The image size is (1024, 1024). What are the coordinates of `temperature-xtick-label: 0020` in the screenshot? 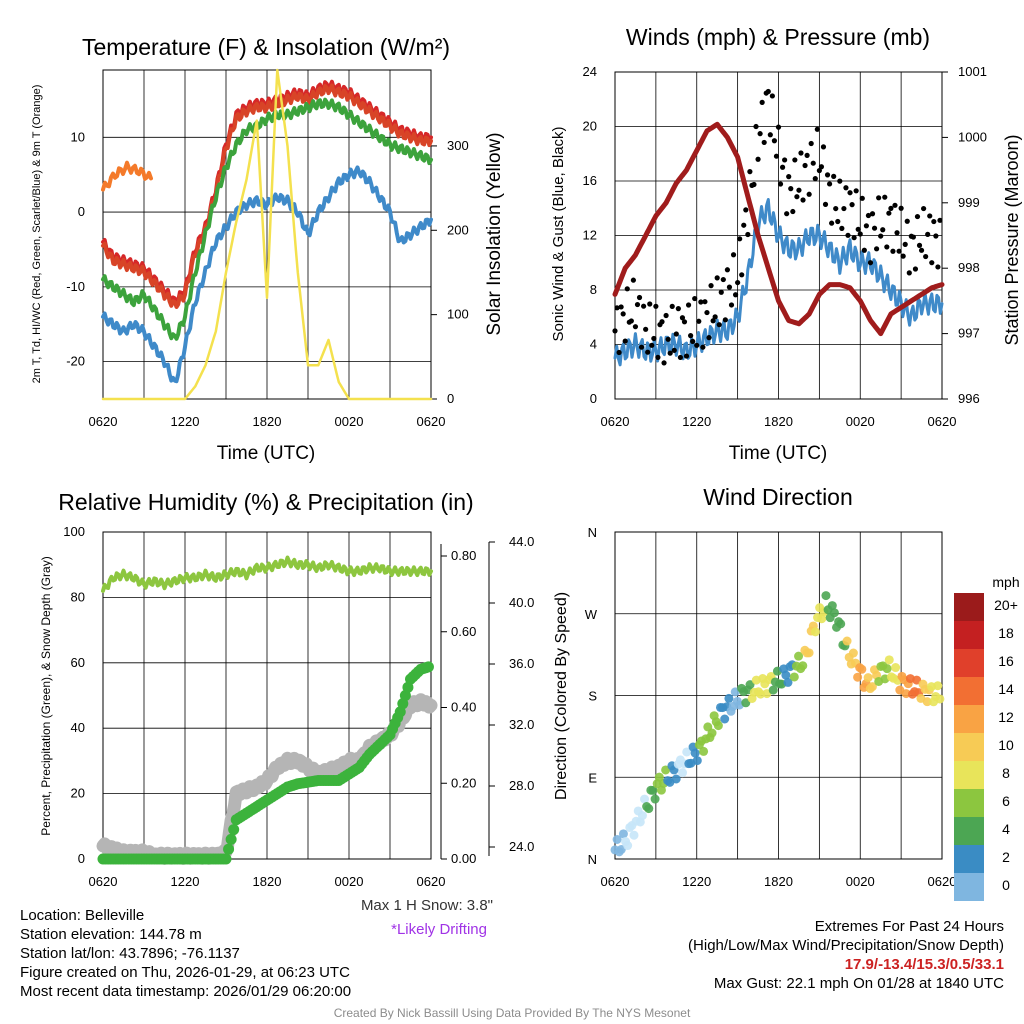 It's located at (349, 421).